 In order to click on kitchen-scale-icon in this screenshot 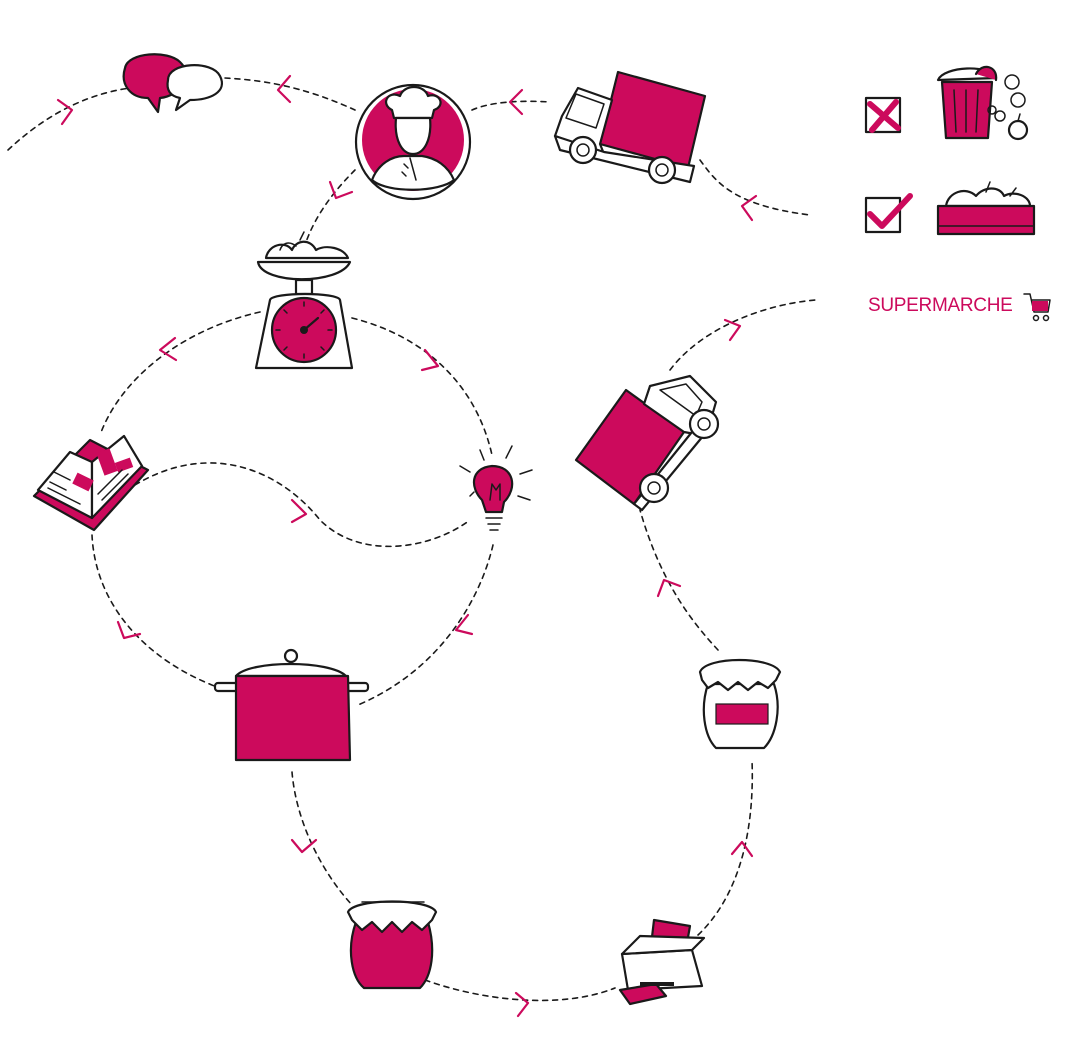, I will do `click(304, 300)`.